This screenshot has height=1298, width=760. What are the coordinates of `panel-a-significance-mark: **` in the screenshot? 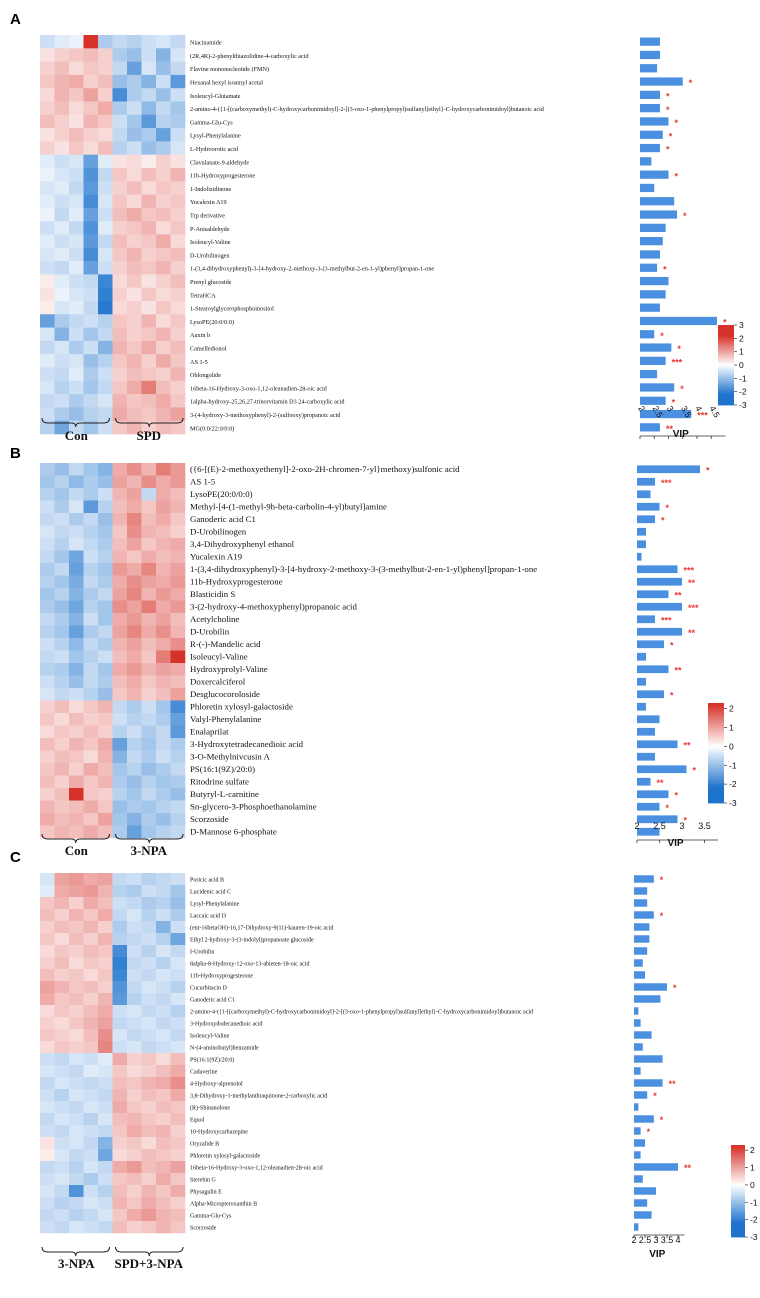 It's located at (670, 429).